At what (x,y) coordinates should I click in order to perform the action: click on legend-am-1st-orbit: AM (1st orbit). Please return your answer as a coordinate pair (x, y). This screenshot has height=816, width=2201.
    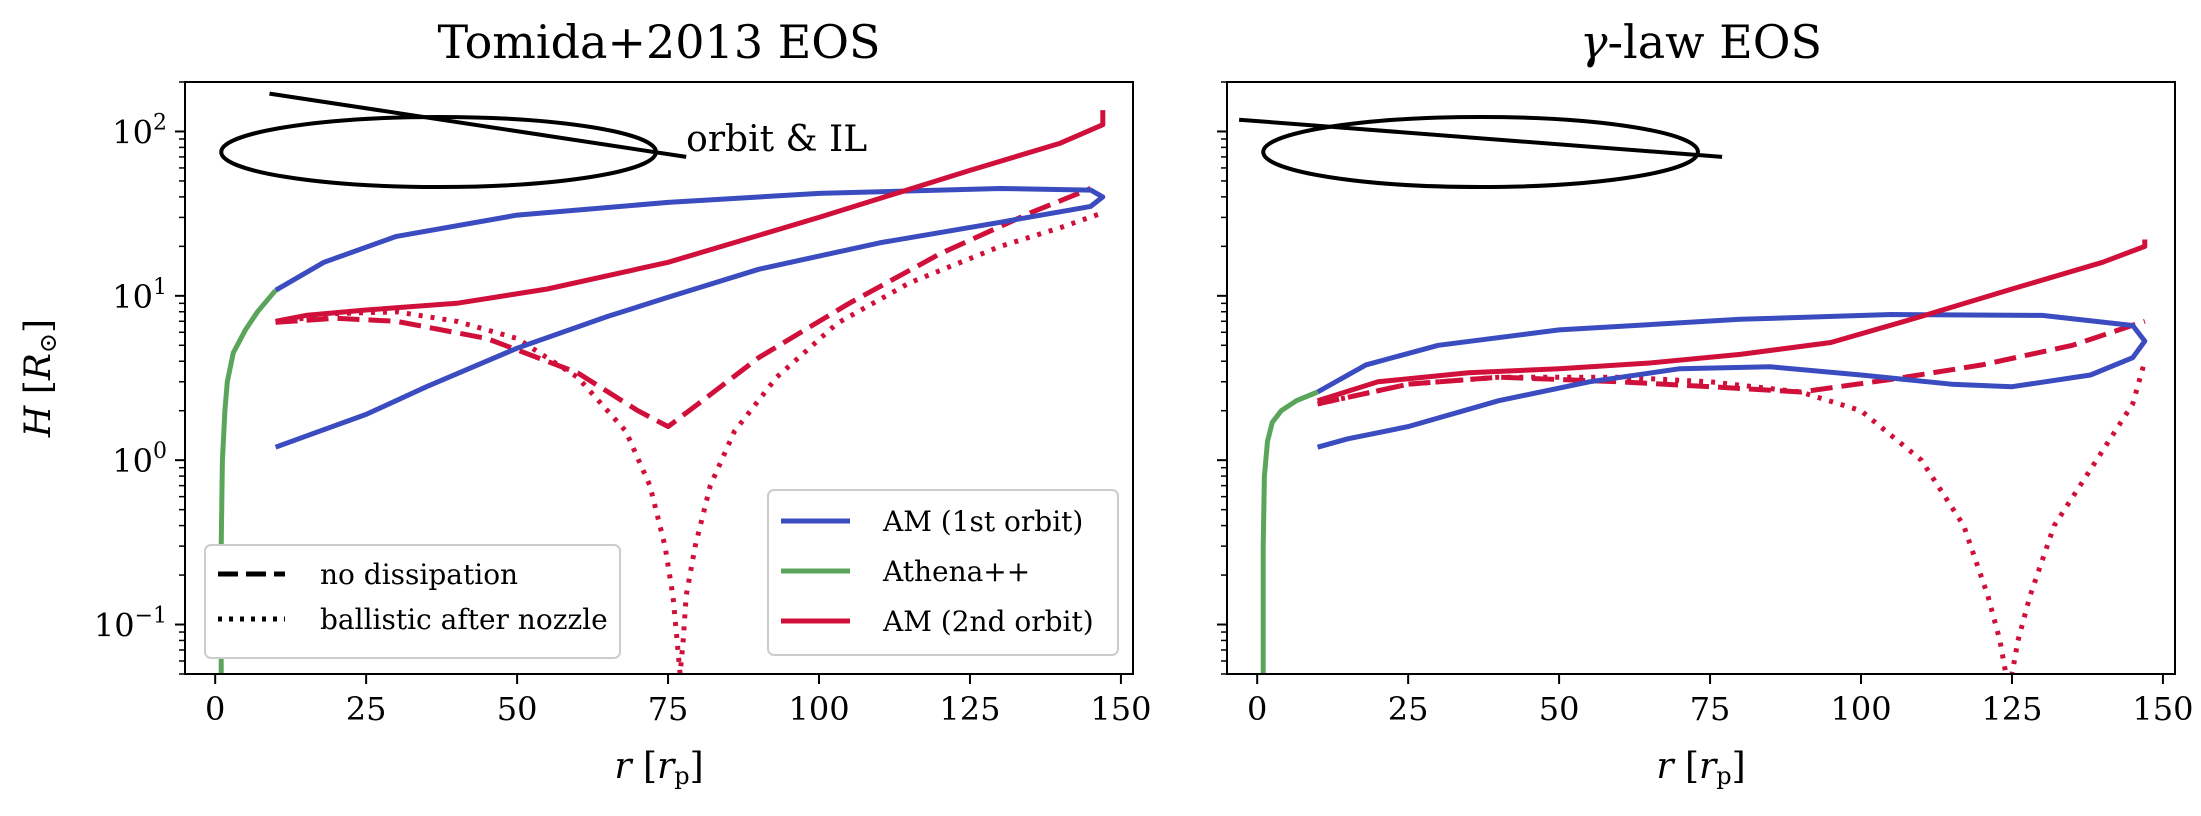
    Looking at the image, I should click on (982, 521).